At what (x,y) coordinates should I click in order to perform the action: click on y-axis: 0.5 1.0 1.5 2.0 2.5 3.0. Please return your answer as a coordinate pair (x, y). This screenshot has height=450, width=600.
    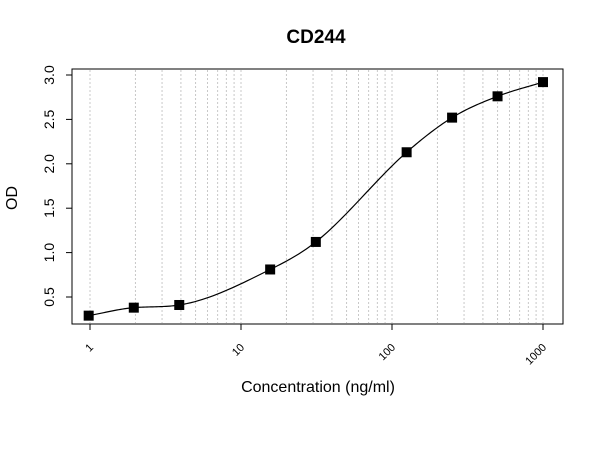
    Looking at the image, I should click on (57, 186).